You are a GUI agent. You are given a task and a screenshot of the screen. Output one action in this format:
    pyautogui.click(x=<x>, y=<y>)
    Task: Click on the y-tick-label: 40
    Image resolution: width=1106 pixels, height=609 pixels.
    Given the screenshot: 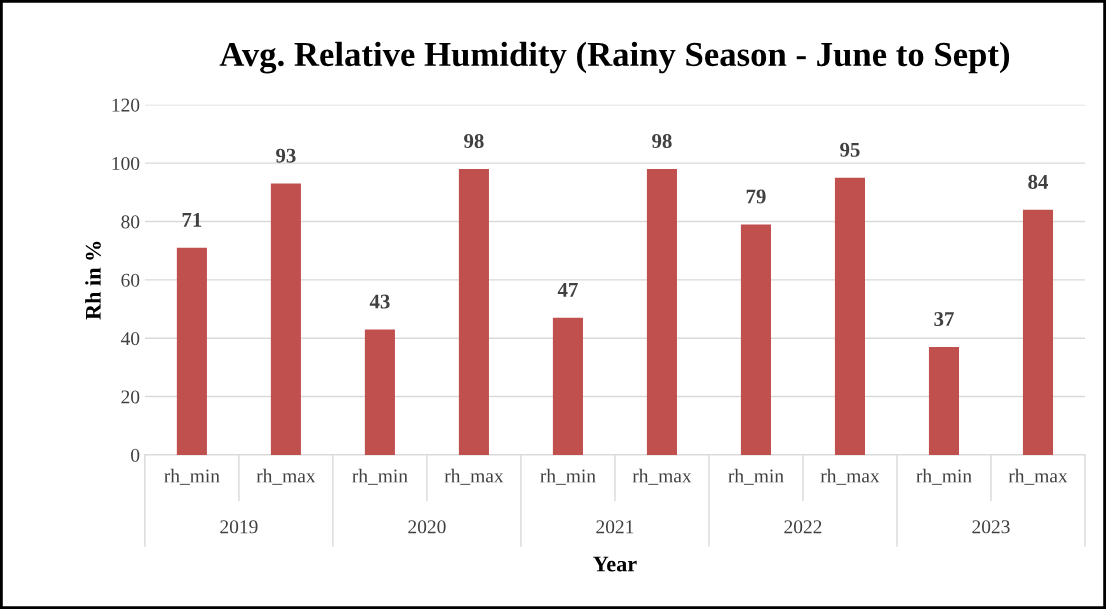 What is the action you would take?
    pyautogui.click(x=130, y=339)
    